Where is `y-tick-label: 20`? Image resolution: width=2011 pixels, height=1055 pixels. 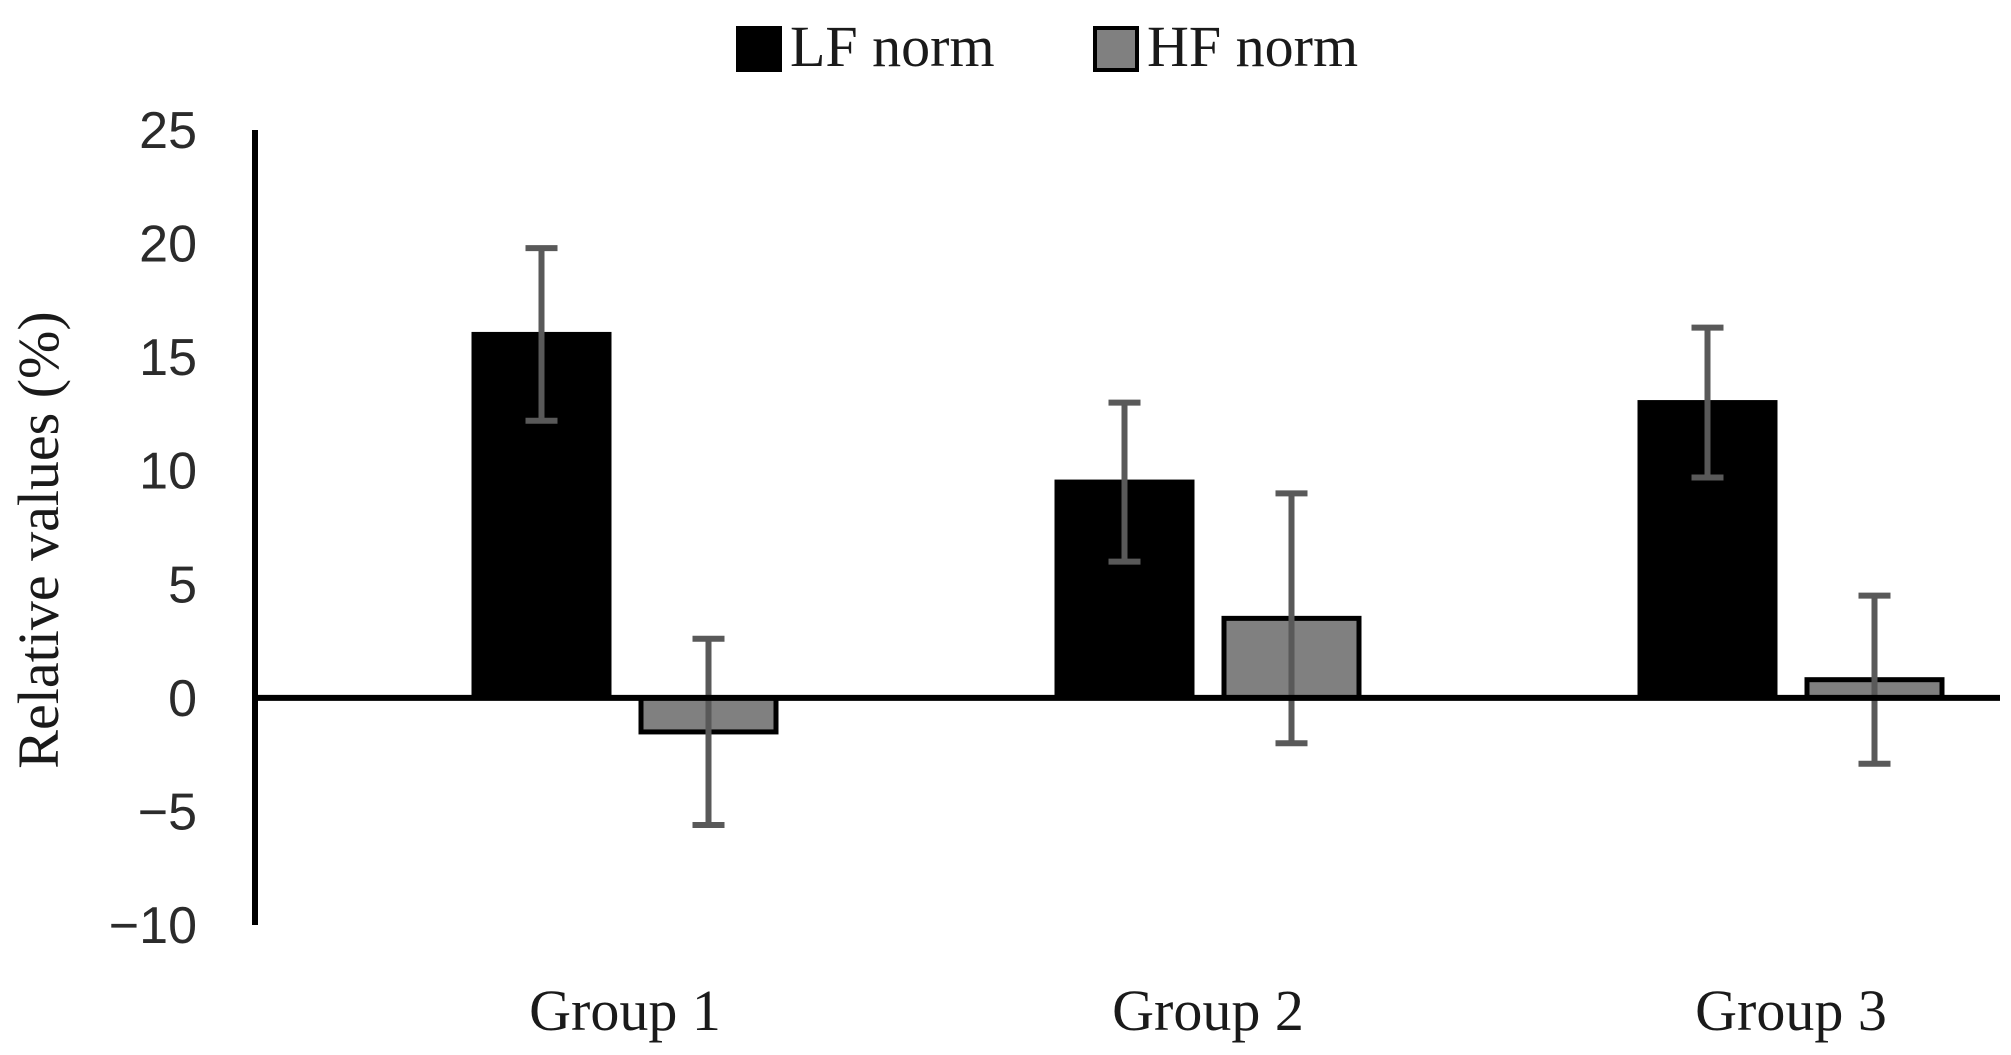 y-tick-label: 20 is located at coordinates (168, 245).